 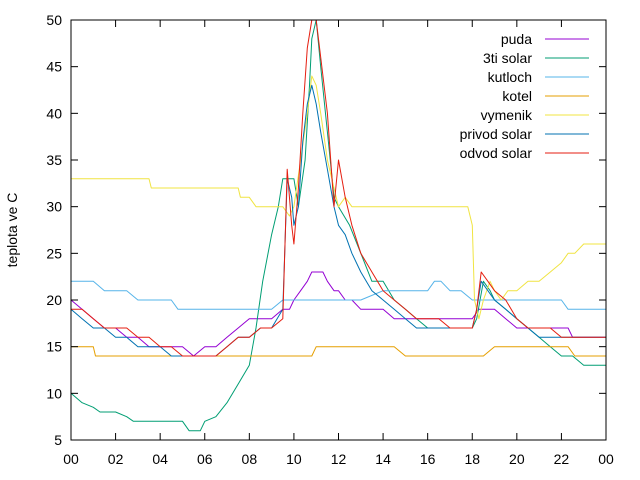 What do you see at coordinates (54, 347) in the screenshot?
I see `y-tick-label: 15` at bounding box center [54, 347].